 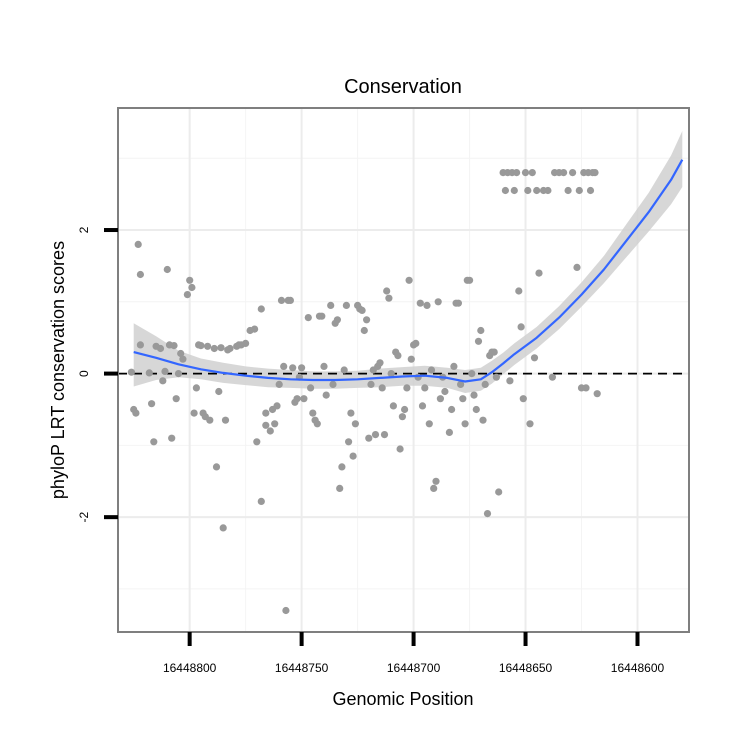 I want to click on x-tick-label: 16448600, so click(x=638, y=668).